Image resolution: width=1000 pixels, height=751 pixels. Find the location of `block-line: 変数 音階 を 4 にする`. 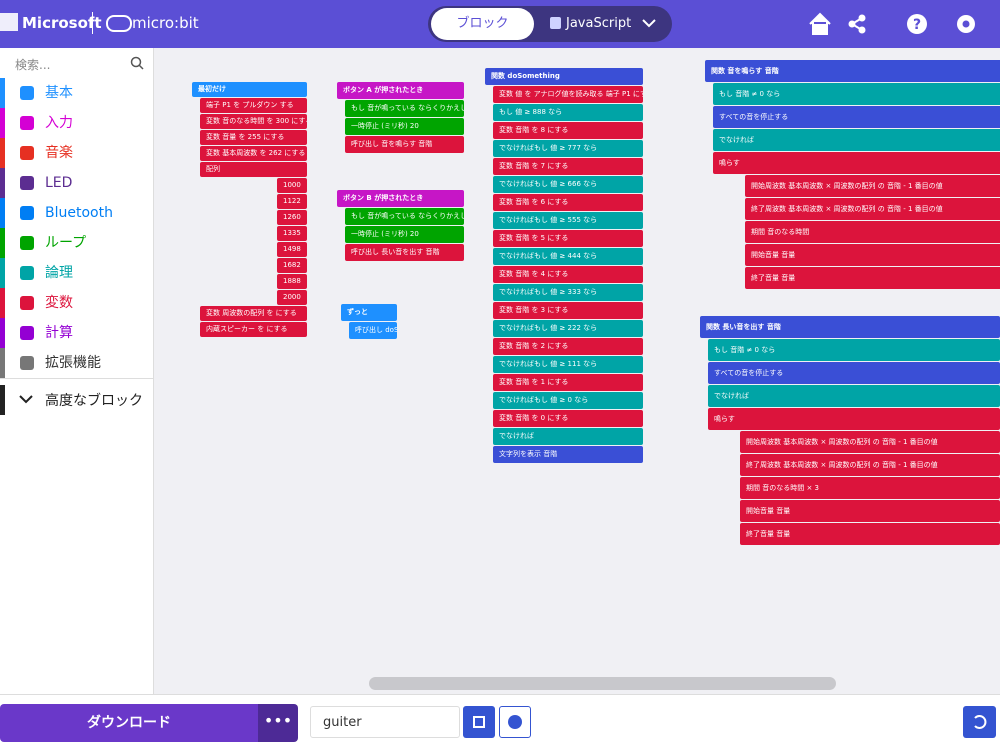

block-line: 変数 音階 を 4 にする is located at coordinates (568, 274).